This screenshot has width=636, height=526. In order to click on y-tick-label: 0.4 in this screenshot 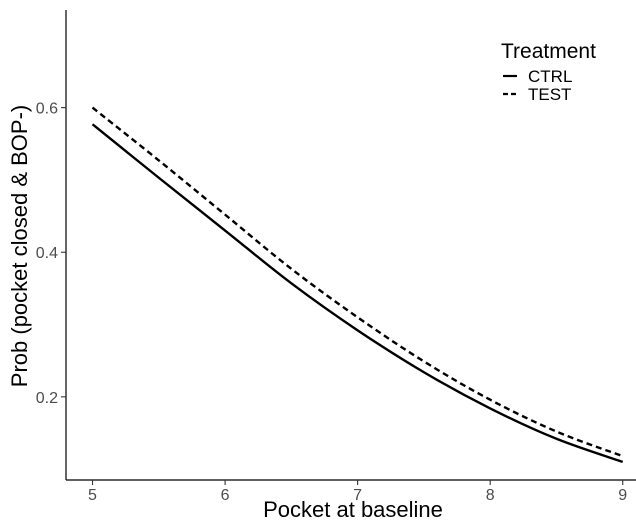, I will do `click(47, 253)`.